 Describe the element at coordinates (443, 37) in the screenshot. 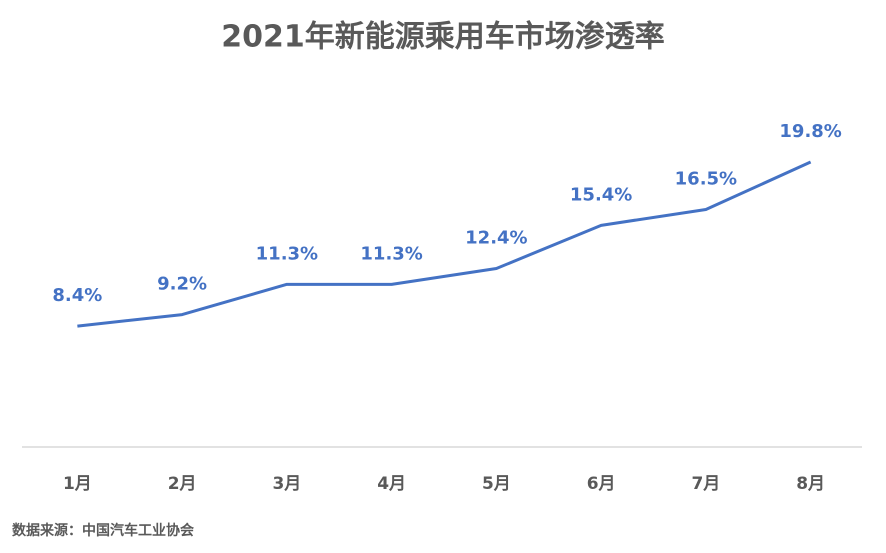

I see `chart-title: 2021年新能源乘用车市场渗透率` at that location.